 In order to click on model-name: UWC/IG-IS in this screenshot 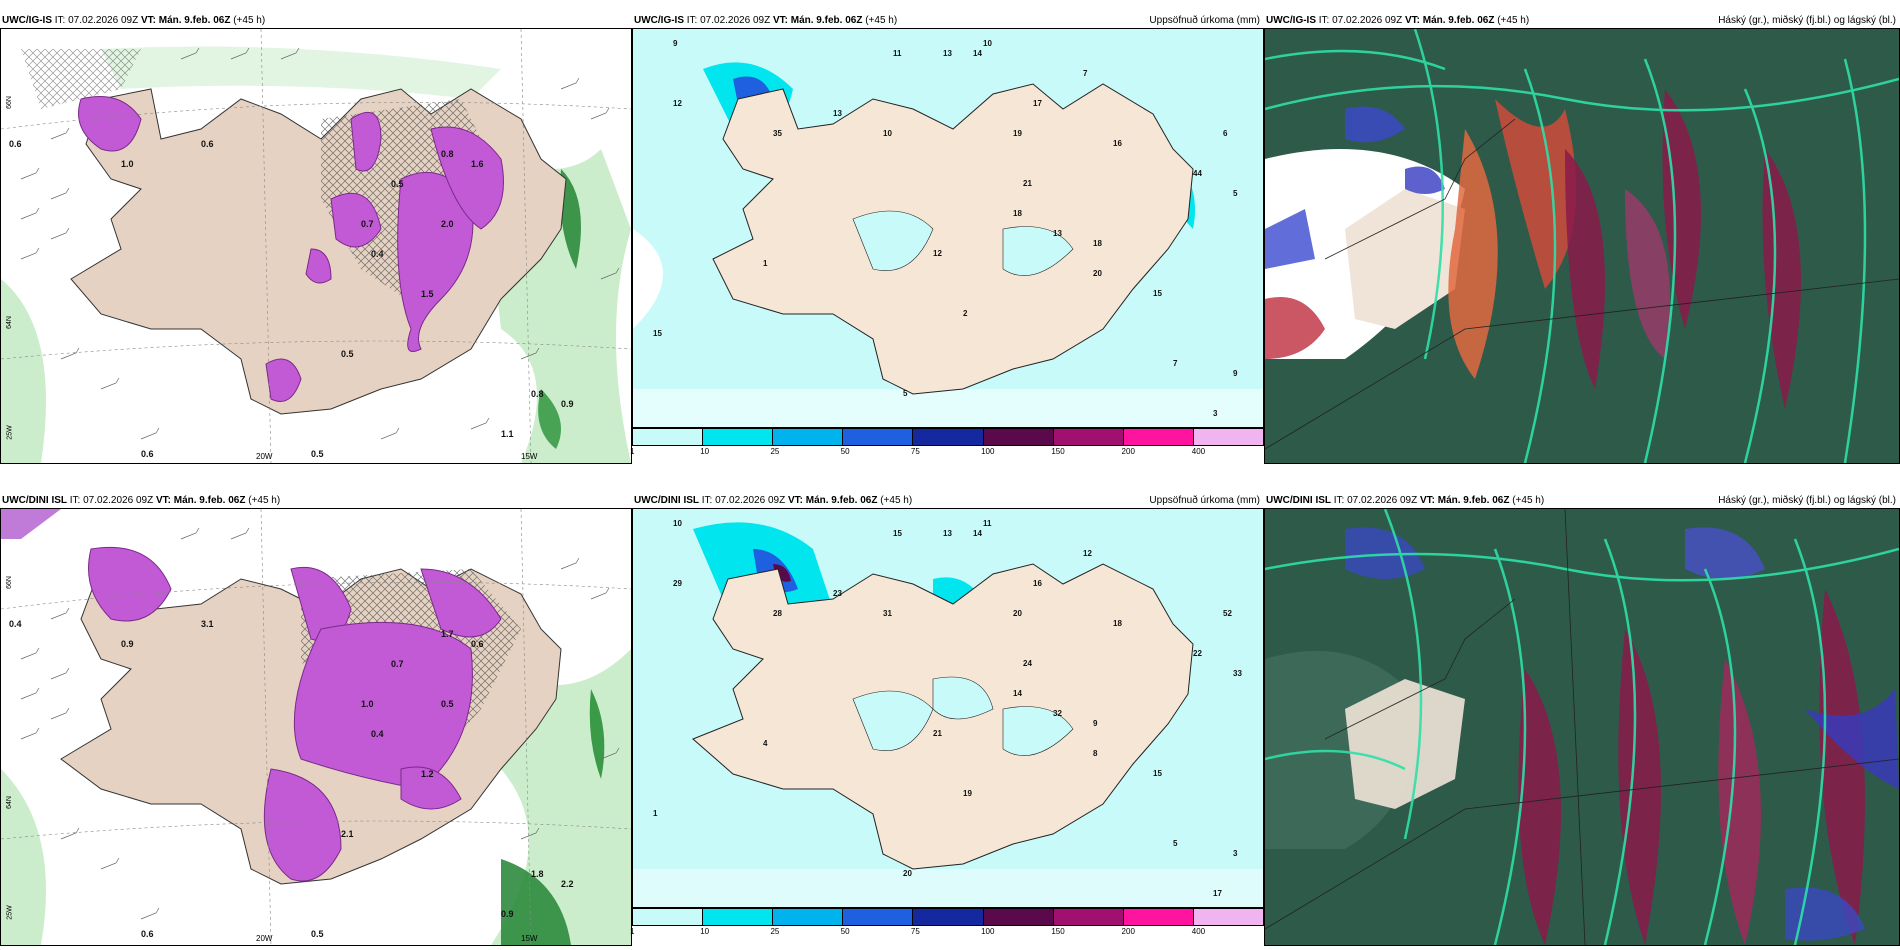, I will do `click(659, 20)`.